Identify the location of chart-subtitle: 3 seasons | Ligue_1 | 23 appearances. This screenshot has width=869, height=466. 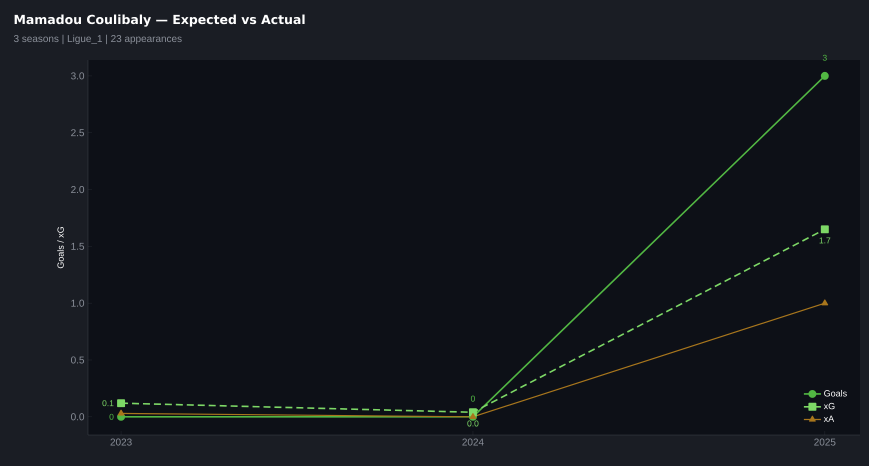
(98, 39).